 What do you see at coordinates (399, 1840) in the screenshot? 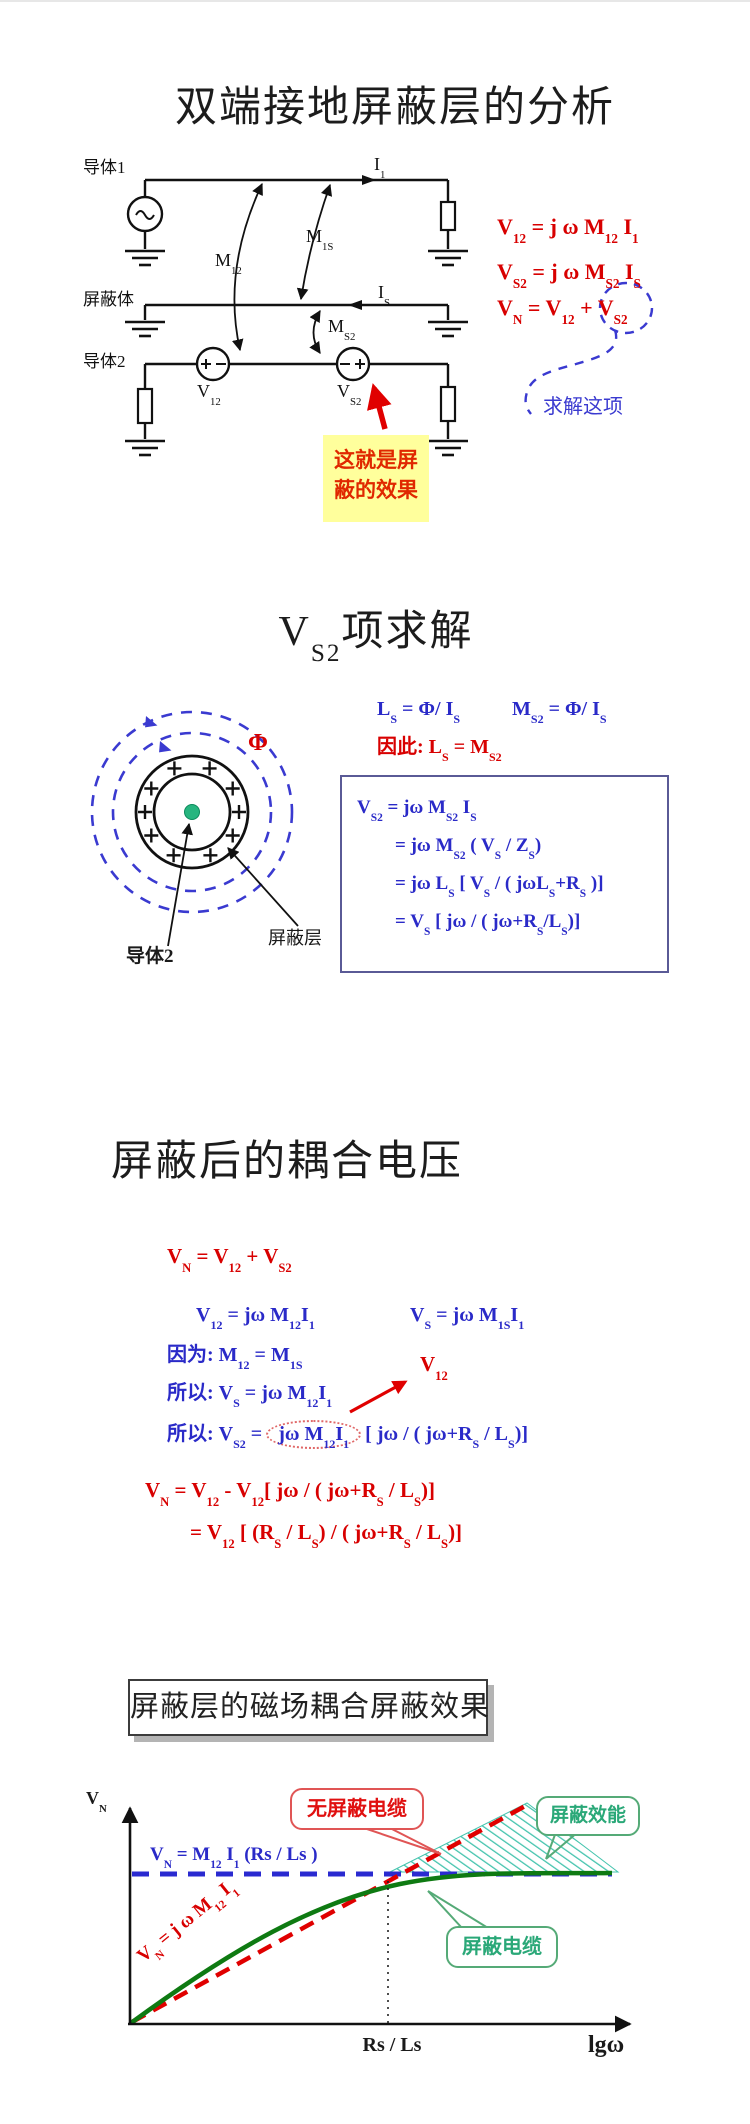
I see `unshielded-callout-tail` at bounding box center [399, 1840].